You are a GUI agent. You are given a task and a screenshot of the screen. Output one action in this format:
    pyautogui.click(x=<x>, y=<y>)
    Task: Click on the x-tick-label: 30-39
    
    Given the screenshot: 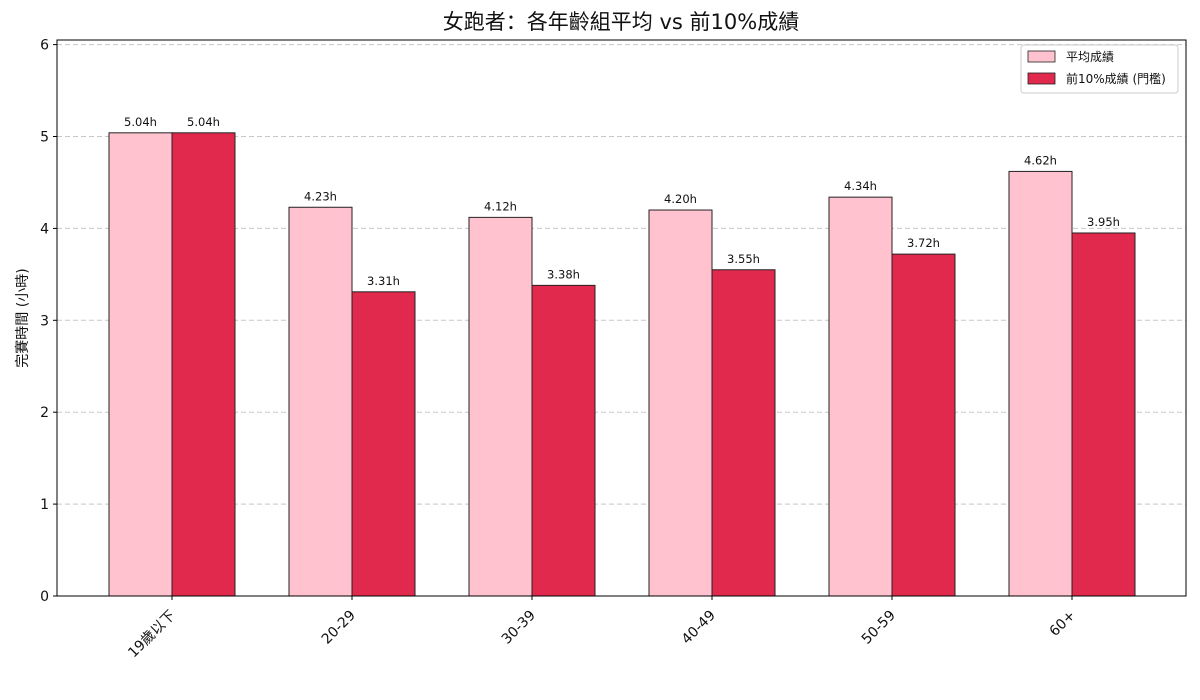 What is the action you would take?
    pyautogui.click(x=519, y=628)
    